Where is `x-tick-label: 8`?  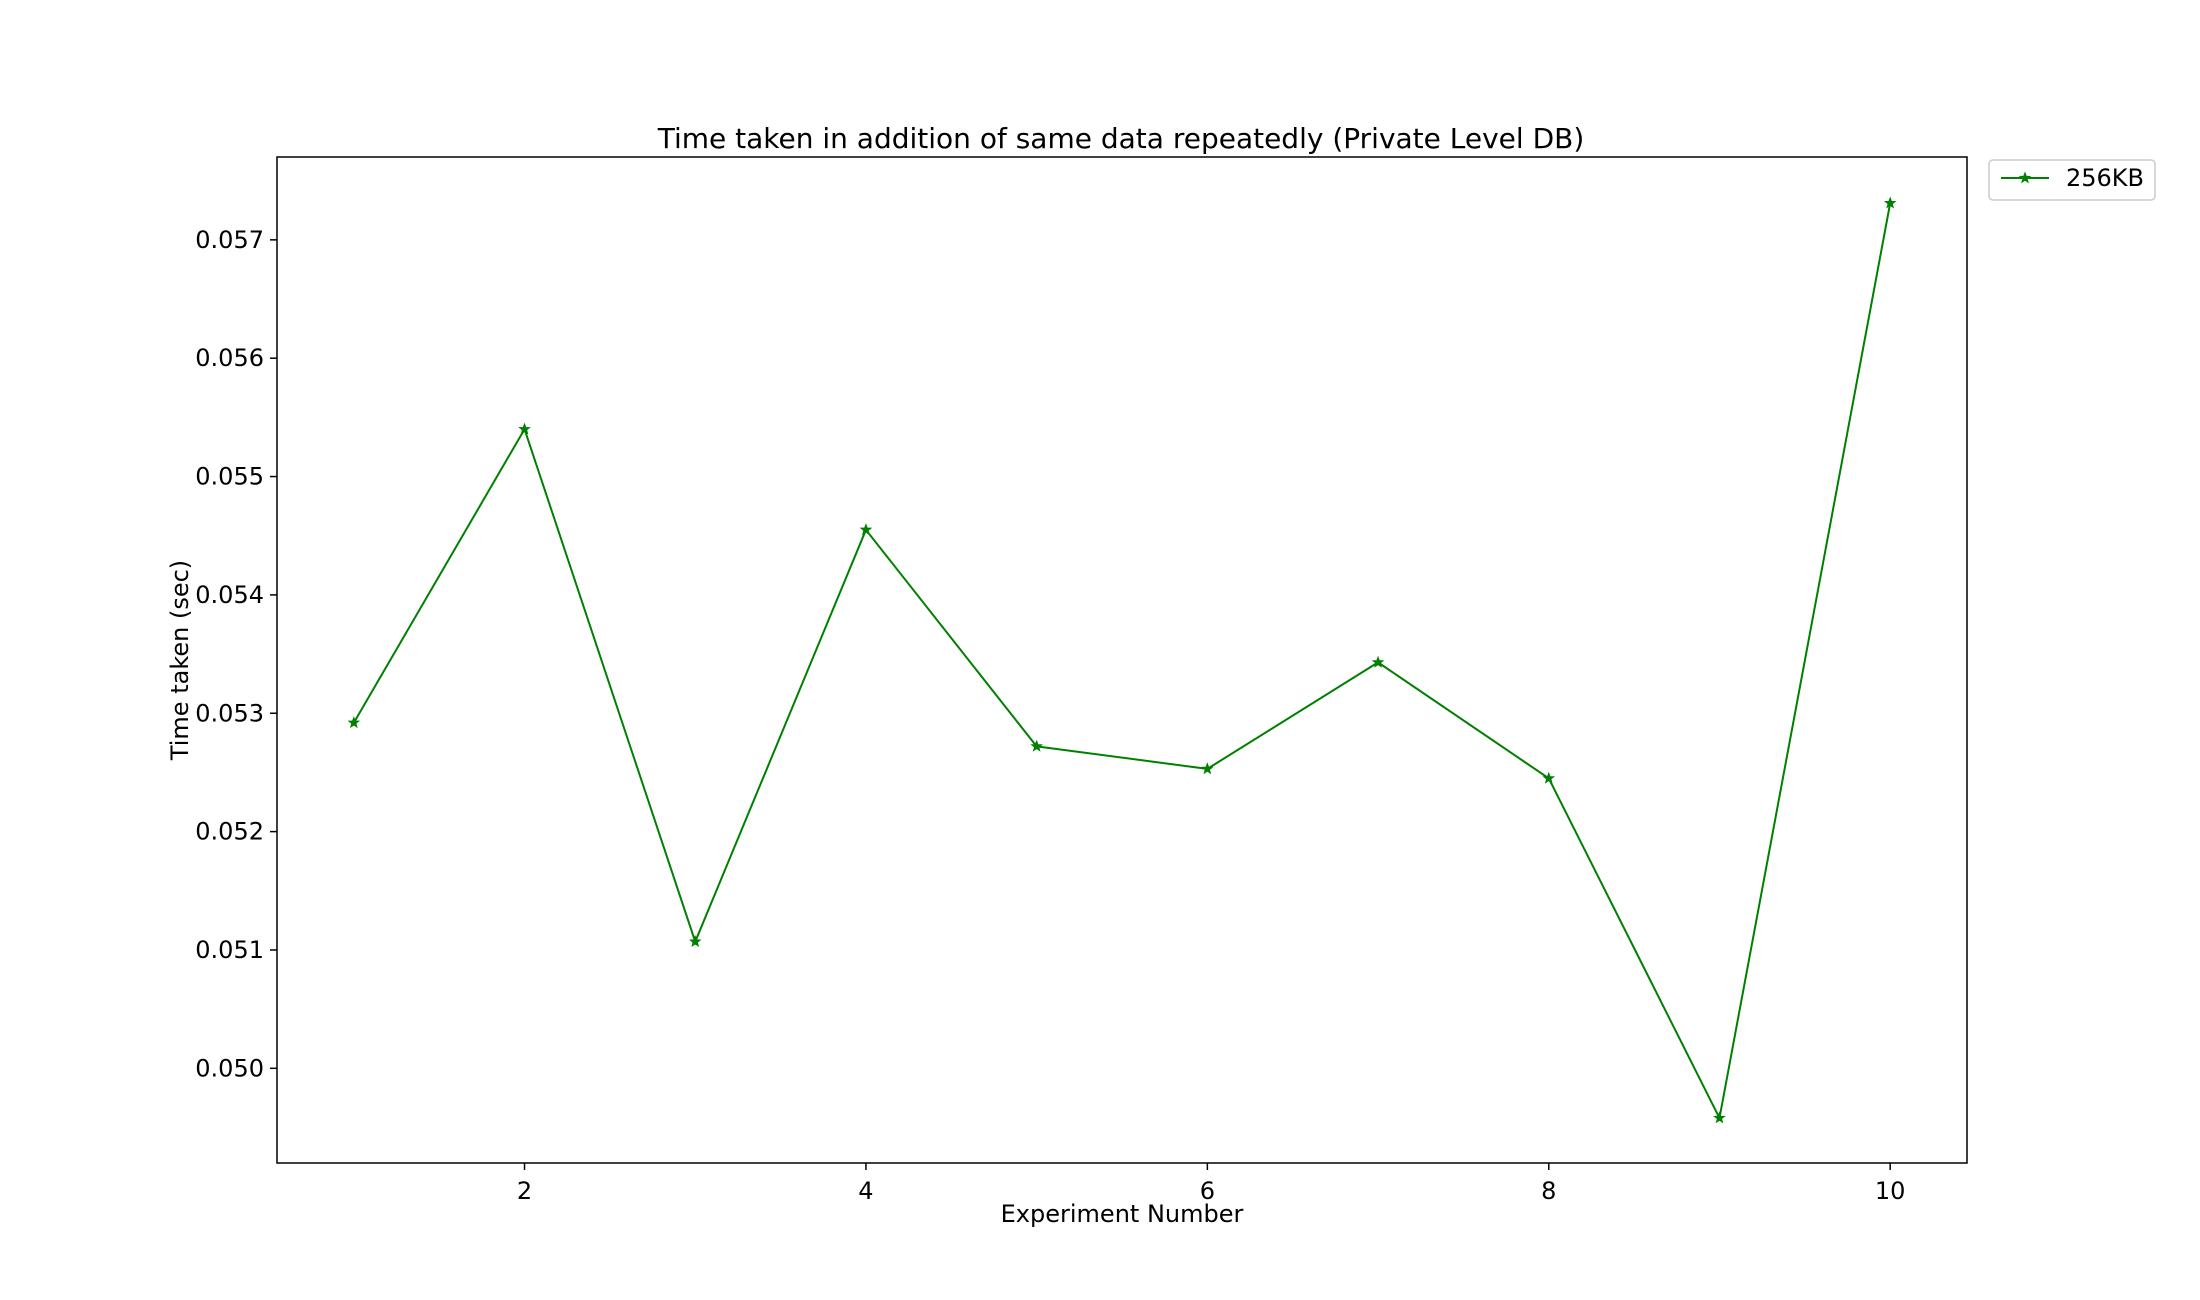 x-tick-label: 8 is located at coordinates (1548, 1191).